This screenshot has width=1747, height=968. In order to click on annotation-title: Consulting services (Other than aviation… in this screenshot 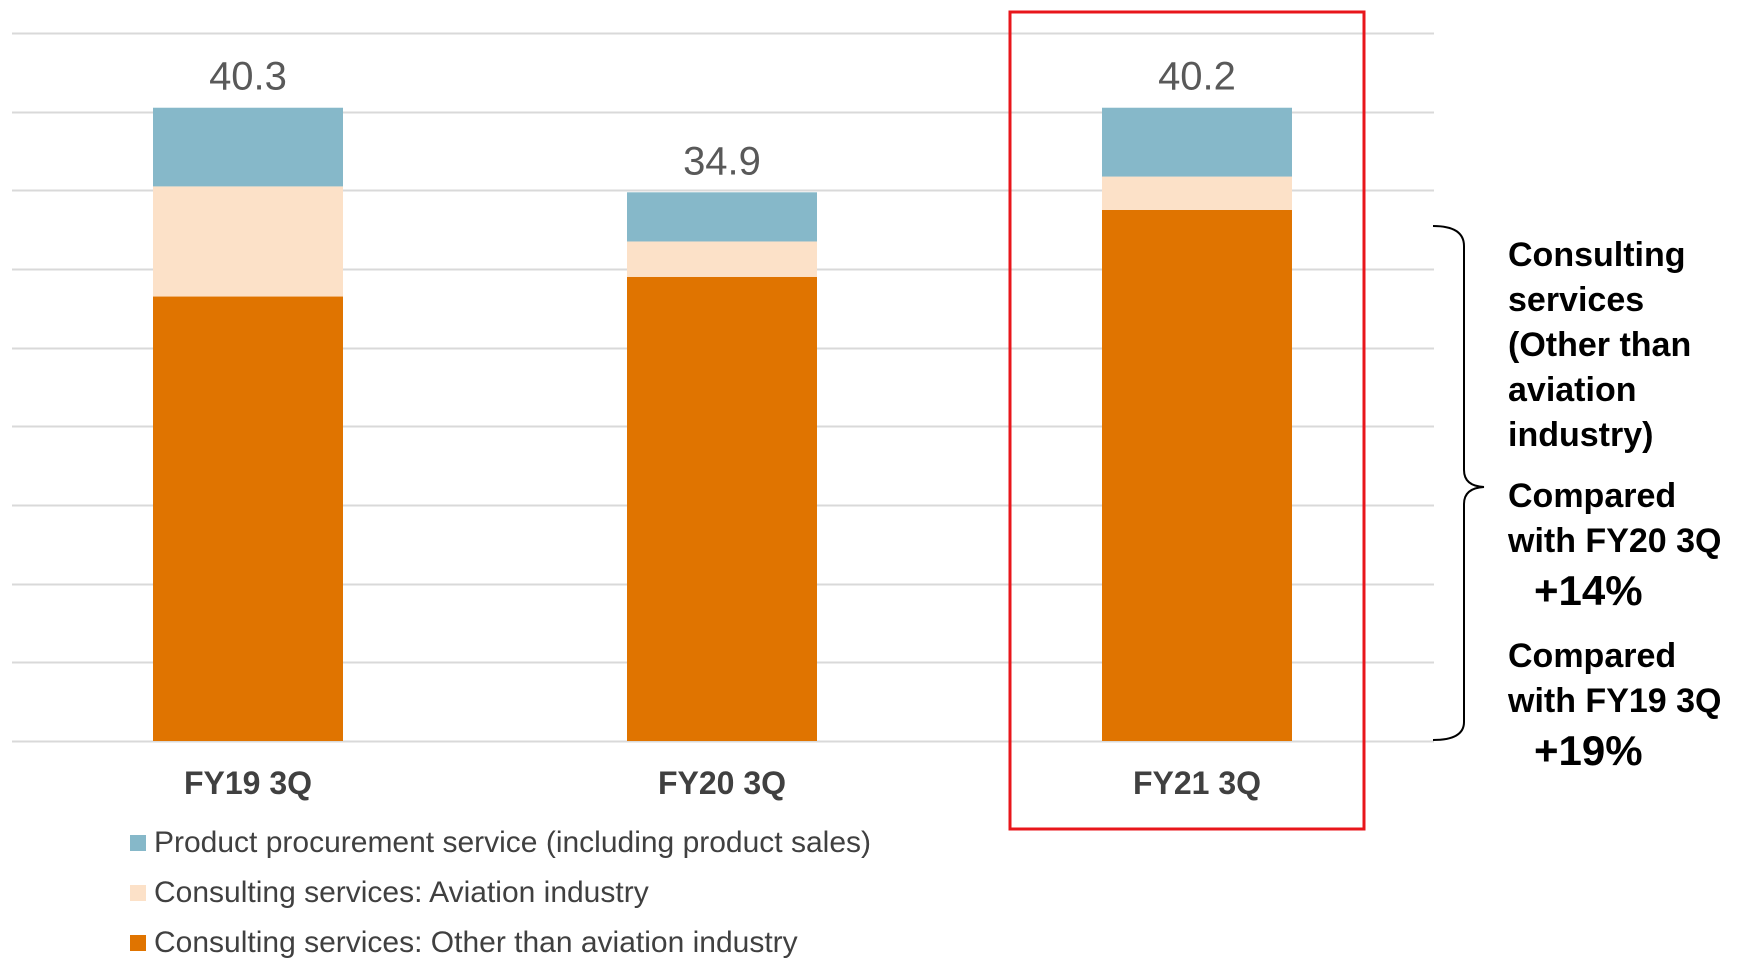, I will do `click(1626, 345)`.